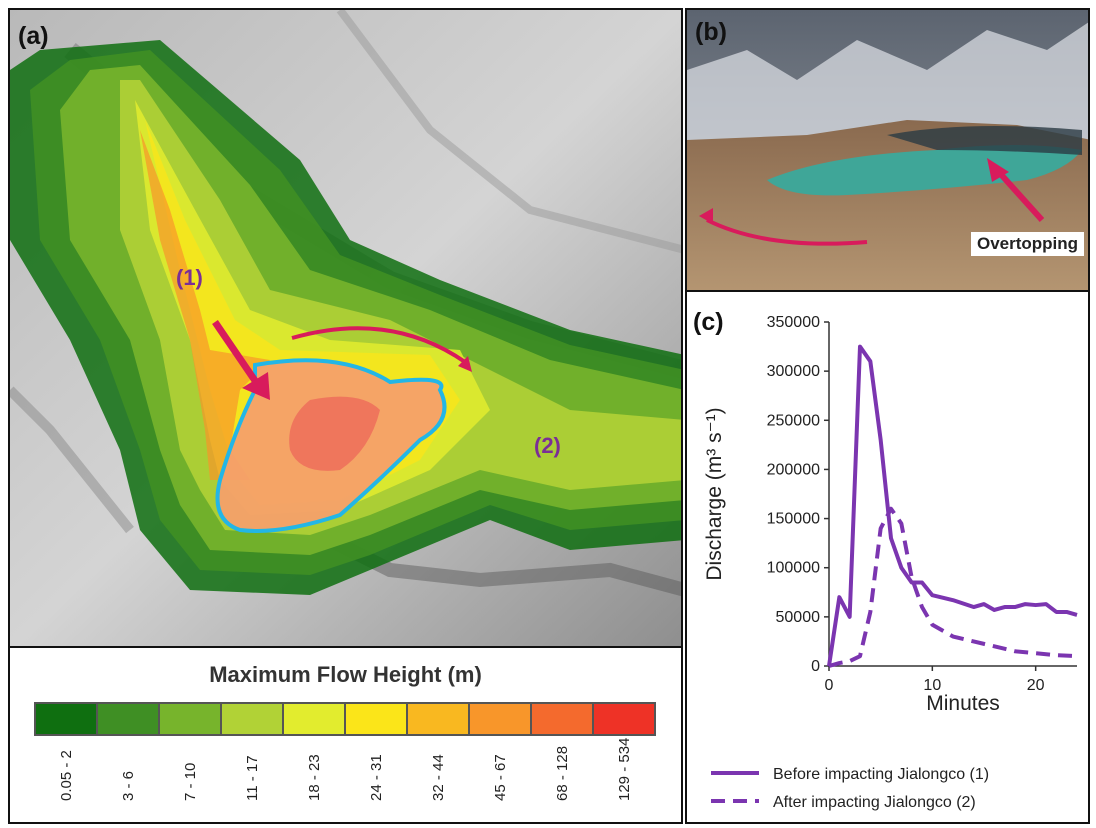 The height and width of the screenshot is (828, 1096). I want to click on marker-2-label: (2), so click(547, 445).